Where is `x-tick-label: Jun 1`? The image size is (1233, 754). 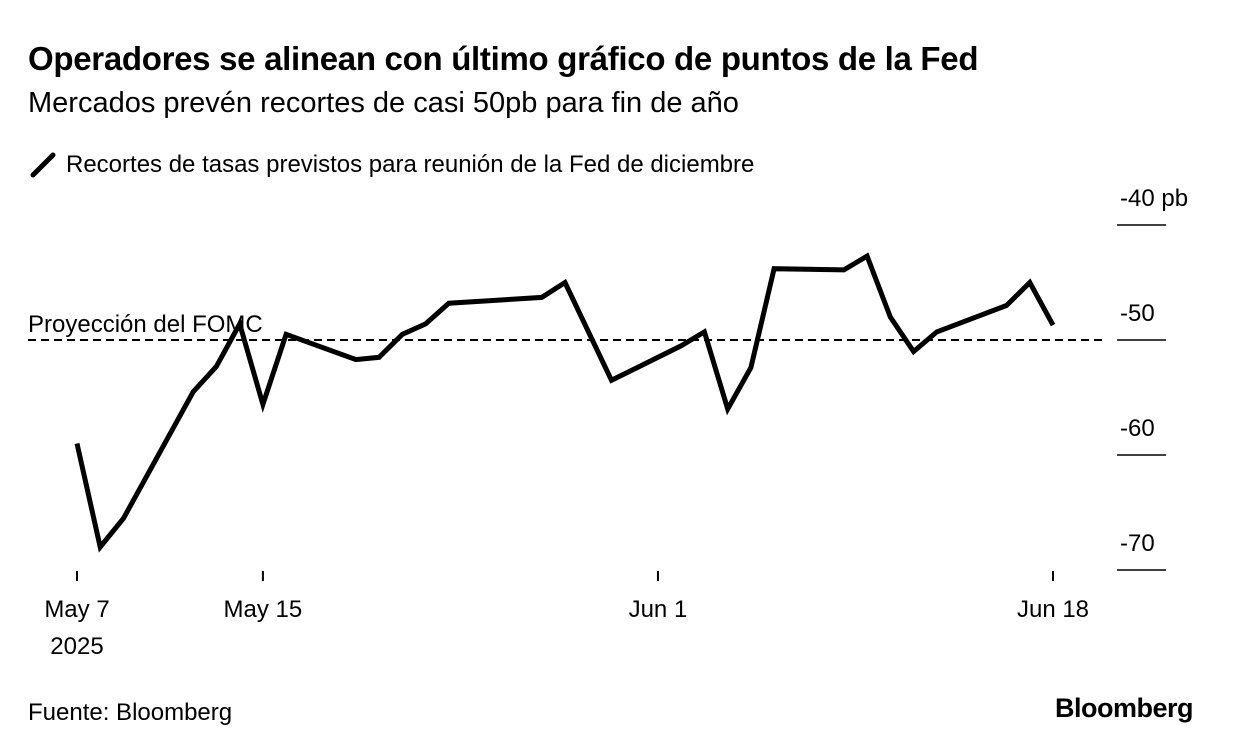 x-tick-label: Jun 1 is located at coordinates (658, 609).